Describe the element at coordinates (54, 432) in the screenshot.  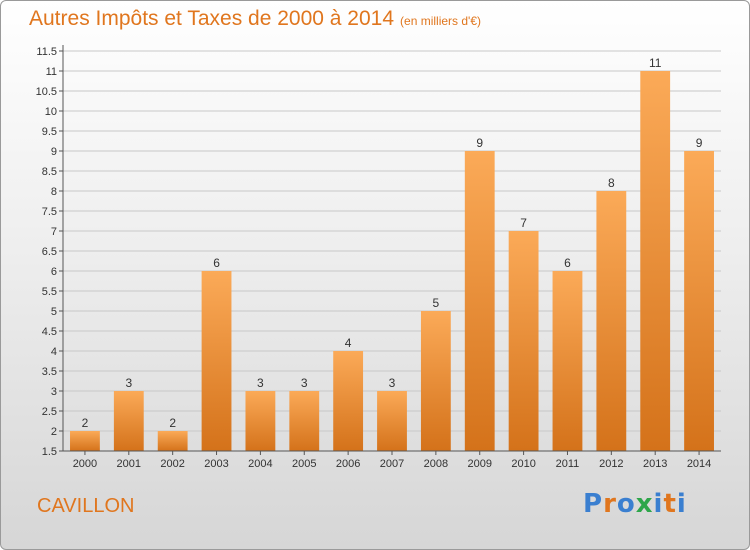
I see `y-tick-label: 2` at that location.